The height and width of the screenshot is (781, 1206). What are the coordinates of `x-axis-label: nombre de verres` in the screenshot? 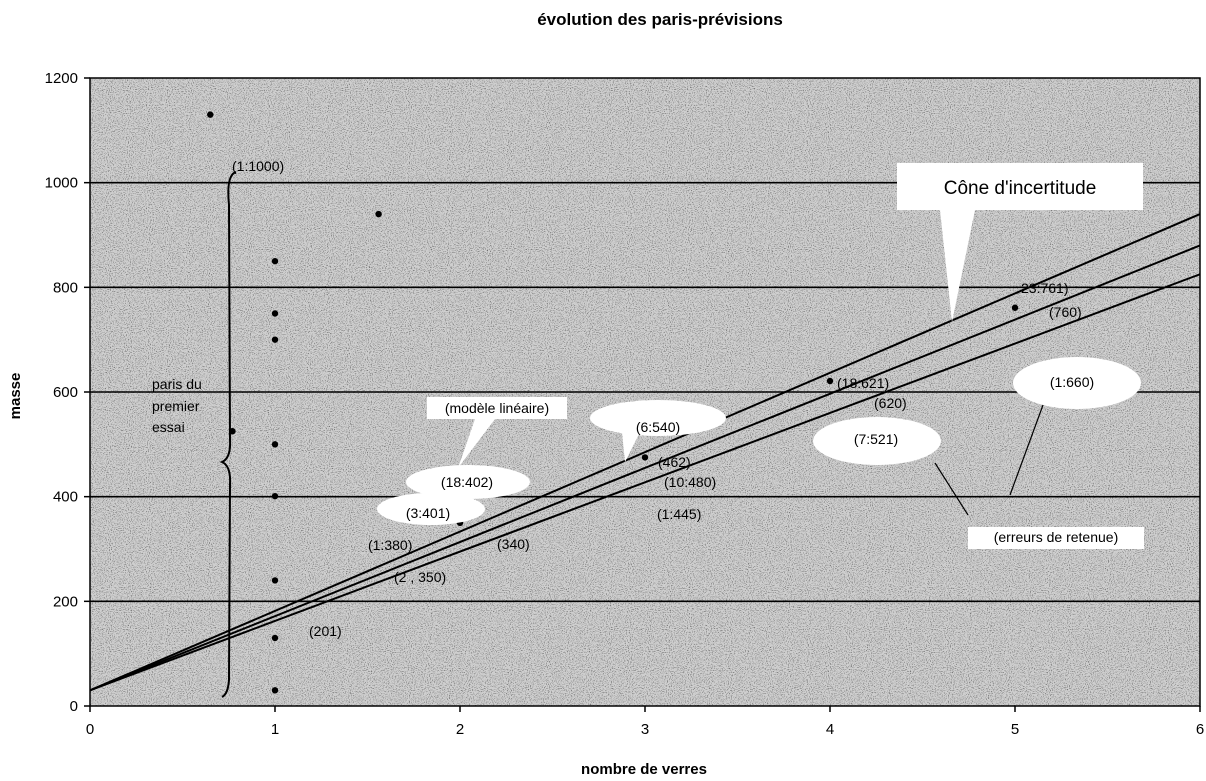 It's located at (644, 769).